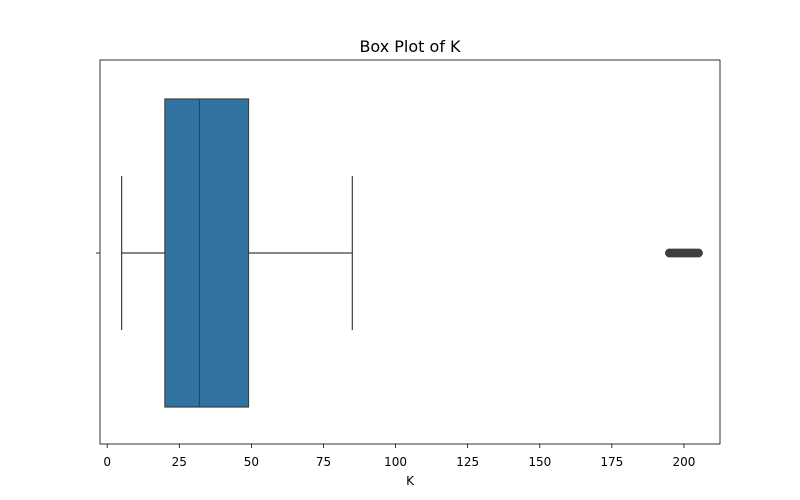 This screenshot has width=800, height=500. Describe the element at coordinates (698, 253) in the screenshot. I see `outlier-point` at that location.